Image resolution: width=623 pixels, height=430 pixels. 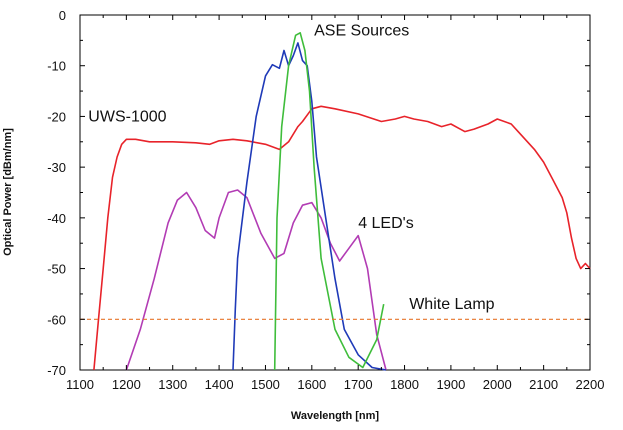 I want to click on y-tick-label: -30, so click(x=56, y=167).